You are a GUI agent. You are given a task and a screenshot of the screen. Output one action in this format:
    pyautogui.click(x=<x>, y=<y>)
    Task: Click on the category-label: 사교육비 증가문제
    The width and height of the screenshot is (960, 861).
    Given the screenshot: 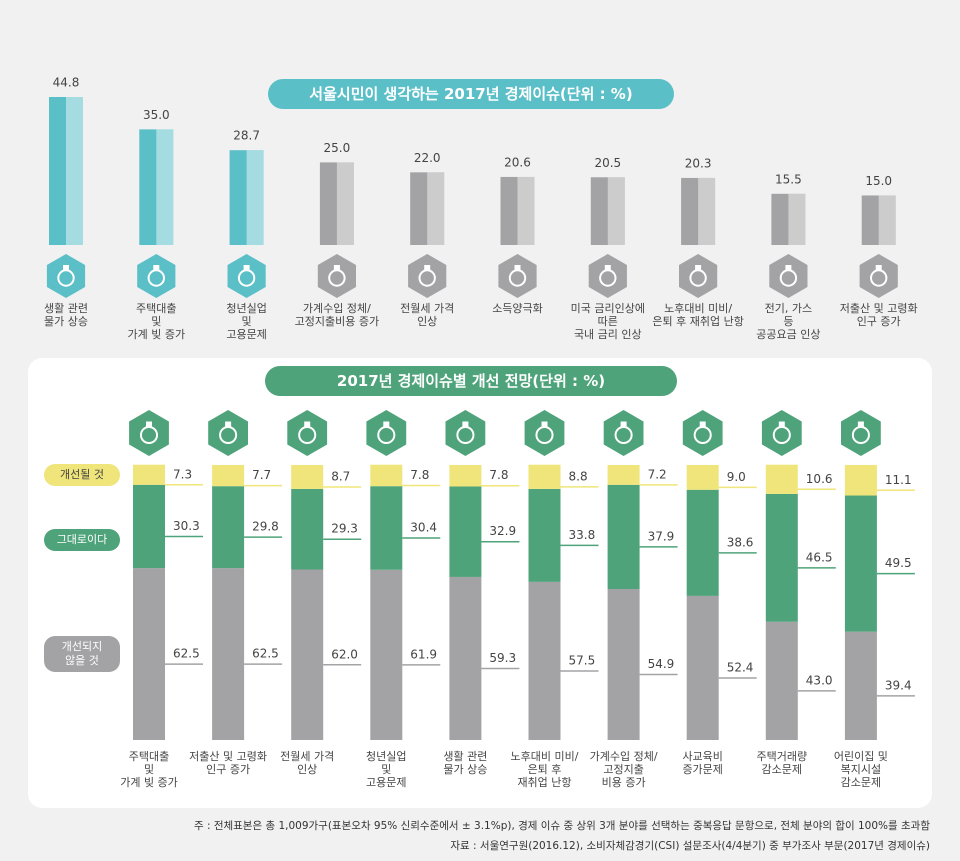 What is the action you would take?
    pyautogui.click(x=702, y=763)
    